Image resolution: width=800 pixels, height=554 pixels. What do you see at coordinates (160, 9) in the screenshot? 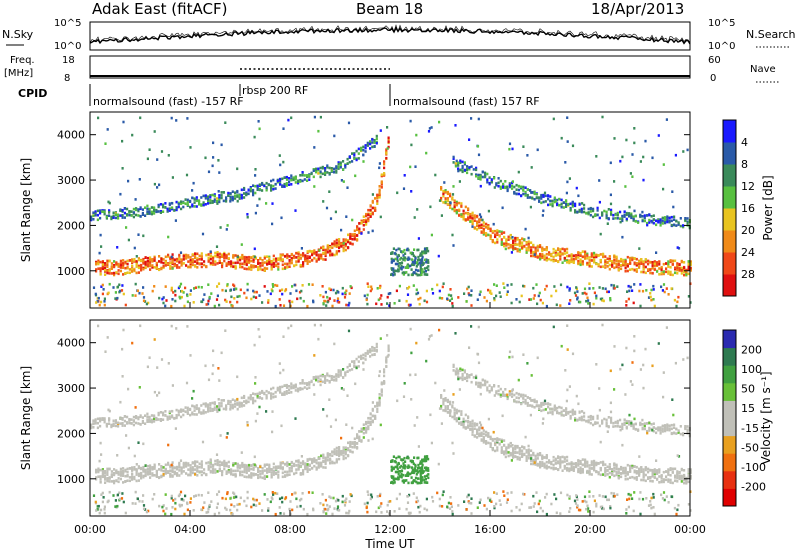
I see `chart-title: Adak East (fitACF)` at bounding box center [160, 9].